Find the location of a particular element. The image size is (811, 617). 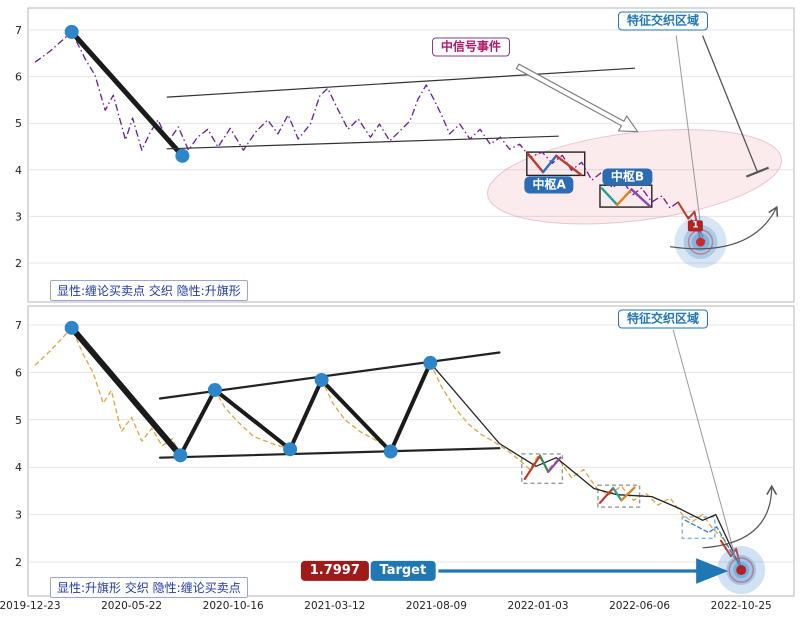

caption-bottom: 显性:升旗形 交织 隐性:缠论买卖点 is located at coordinates (149, 587).